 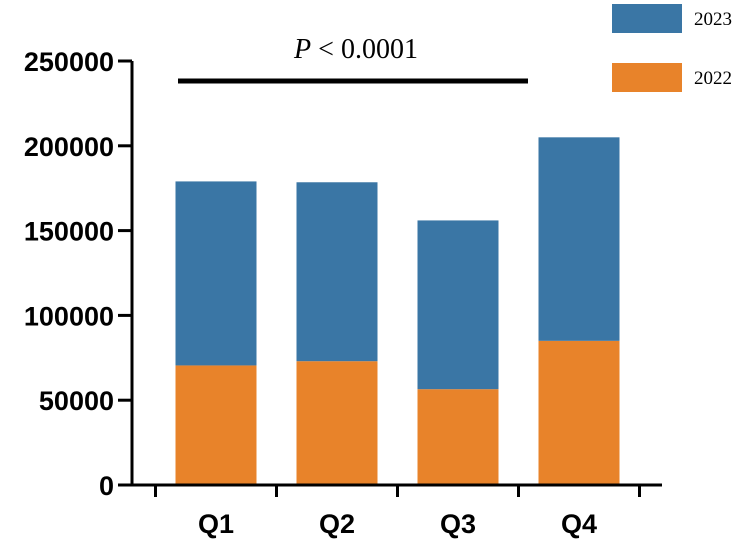 I want to click on legend-label-2023: 2023, so click(x=713, y=19).